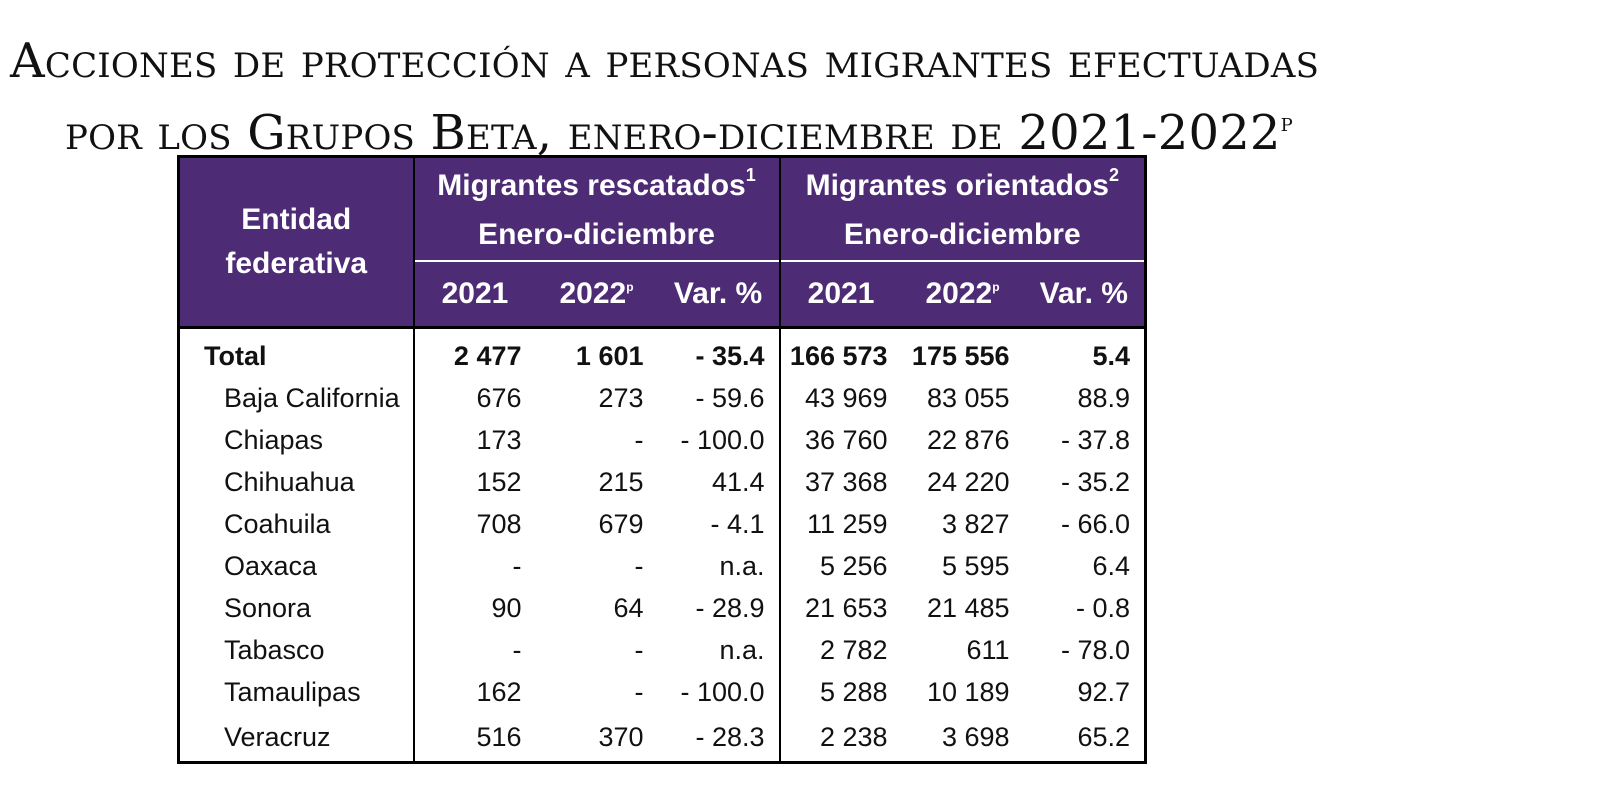  What do you see at coordinates (296, 566) in the screenshot?
I see `row-name: Oaxaca` at bounding box center [296, 566].